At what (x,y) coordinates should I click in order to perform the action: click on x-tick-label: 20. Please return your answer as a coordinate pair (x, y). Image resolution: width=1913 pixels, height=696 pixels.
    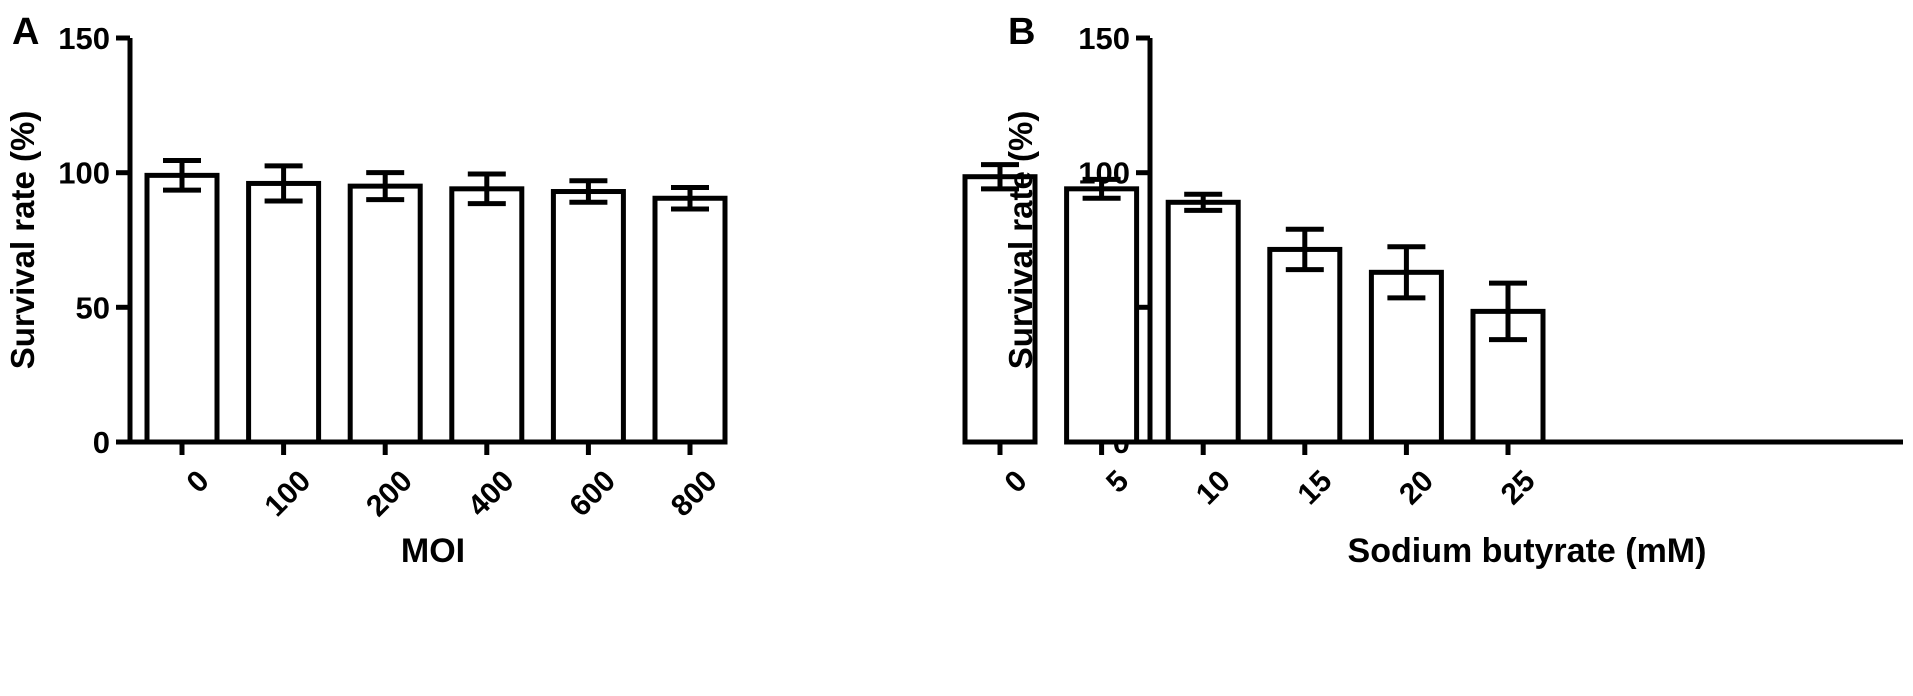
    Looking at the image, I should click on (1416, 487).